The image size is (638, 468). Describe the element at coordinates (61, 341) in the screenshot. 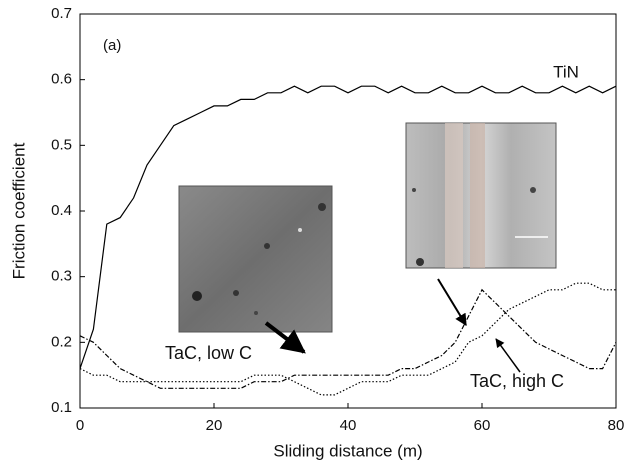

I see `y-tick-label: 0.2` at that location.